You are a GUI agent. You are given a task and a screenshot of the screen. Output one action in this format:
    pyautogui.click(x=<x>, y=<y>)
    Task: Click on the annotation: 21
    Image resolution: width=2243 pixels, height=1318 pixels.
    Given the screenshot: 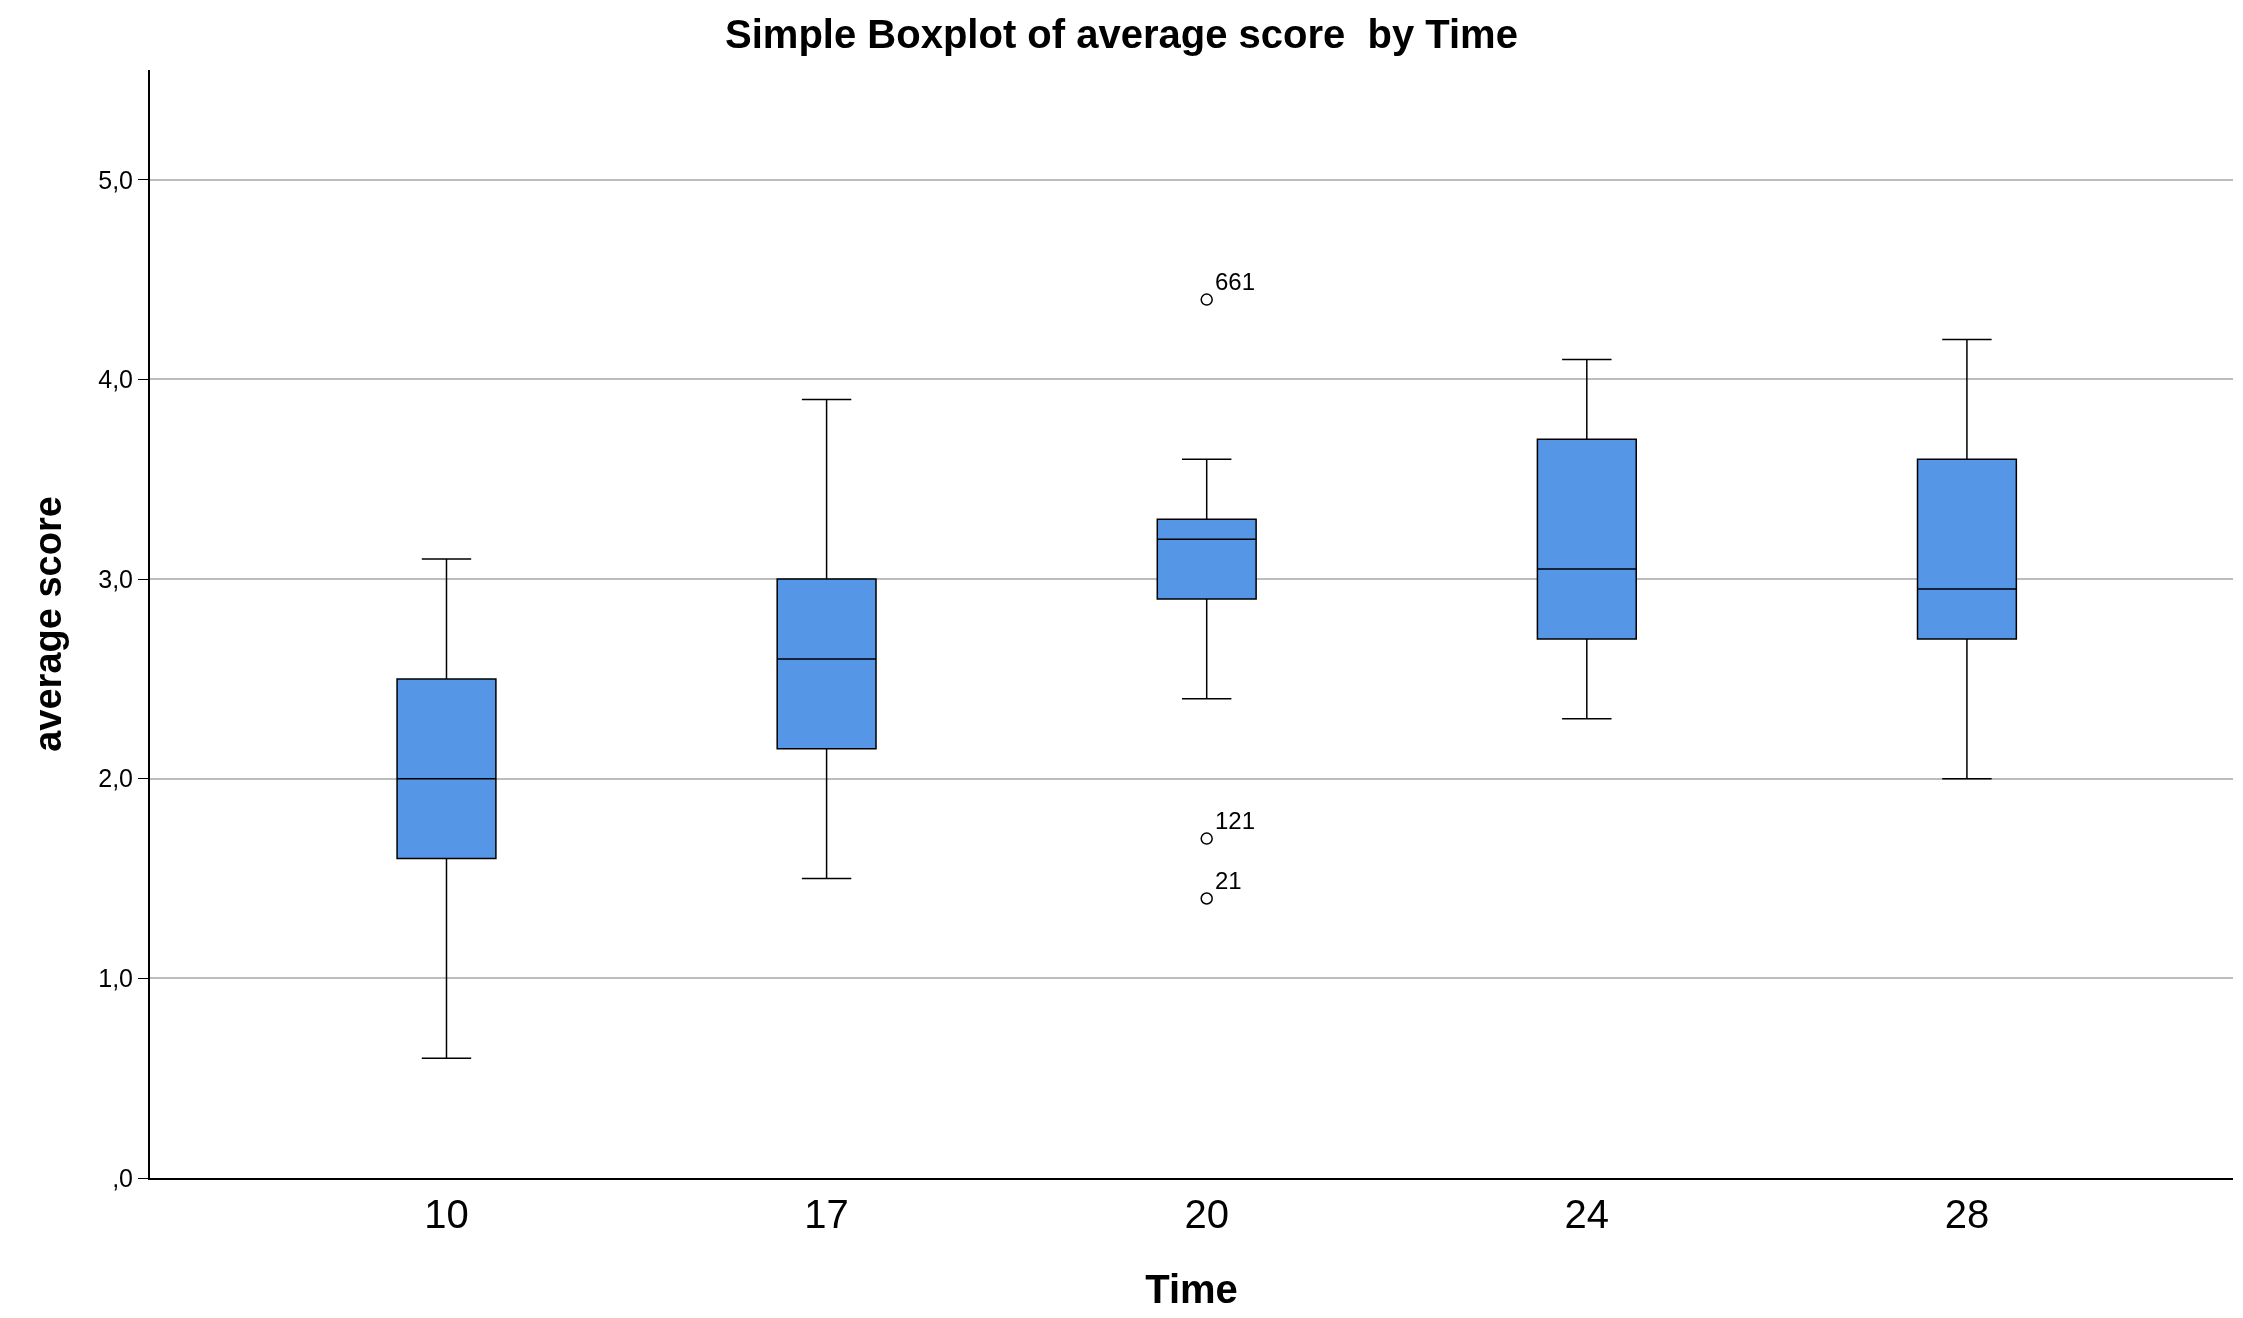 What is the action you would take?
    pyautogui.click(x=1228, y=880)
    